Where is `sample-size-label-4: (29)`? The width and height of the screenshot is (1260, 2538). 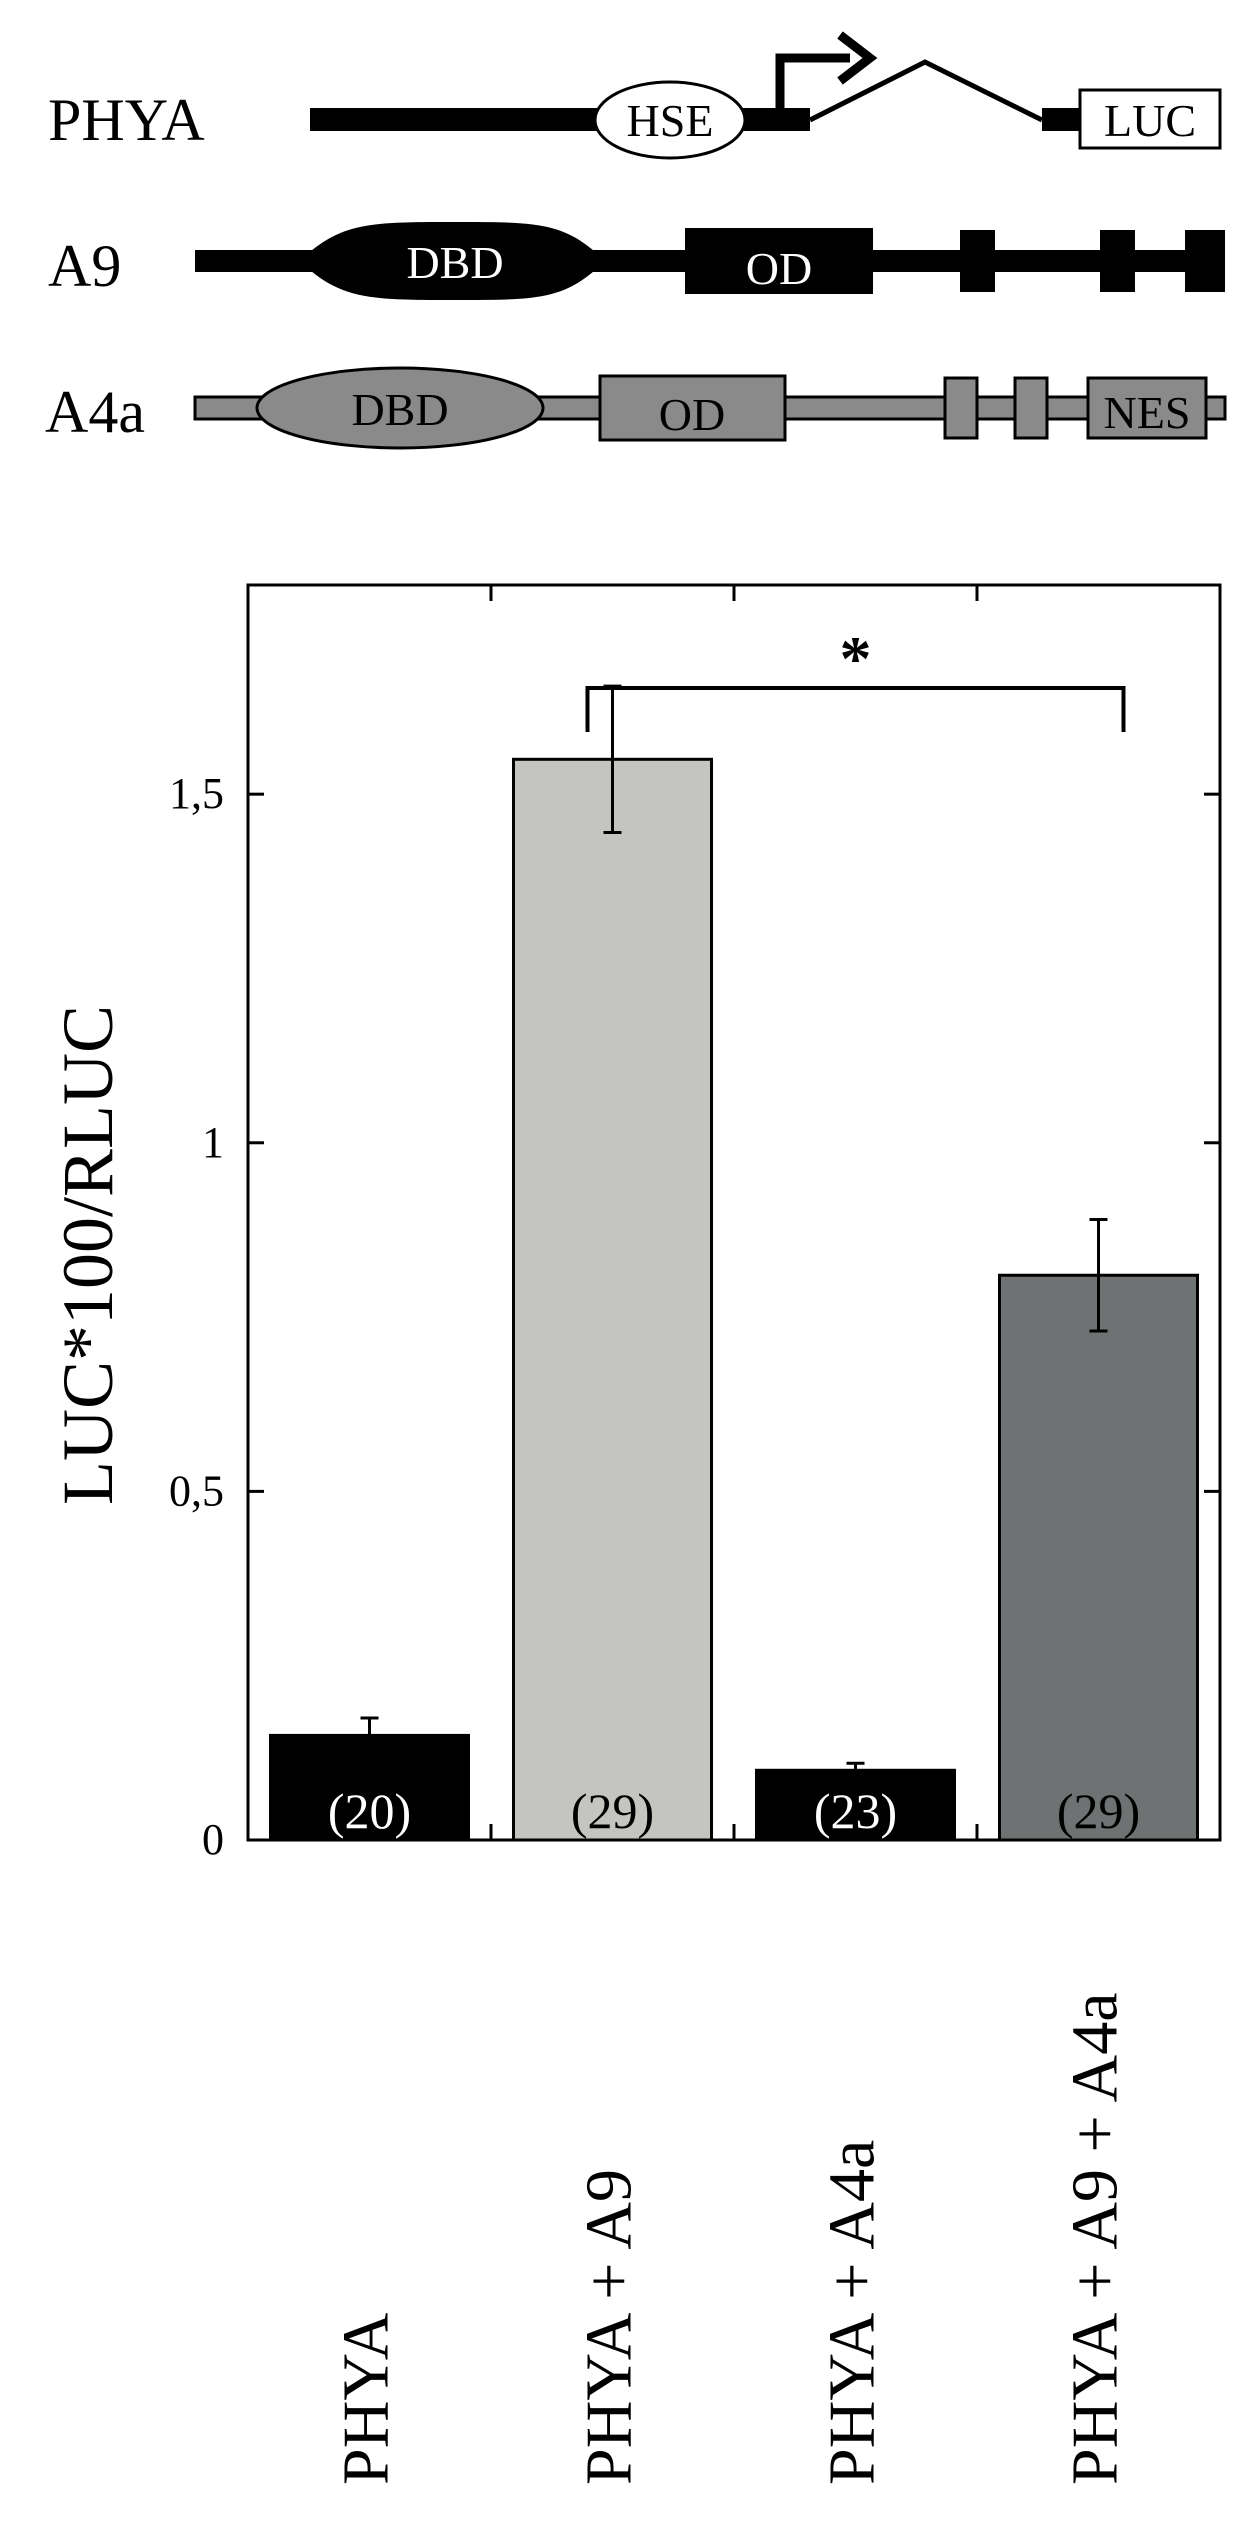 sample-size-label-4: (29) is located at coordinates (1098, 1811).